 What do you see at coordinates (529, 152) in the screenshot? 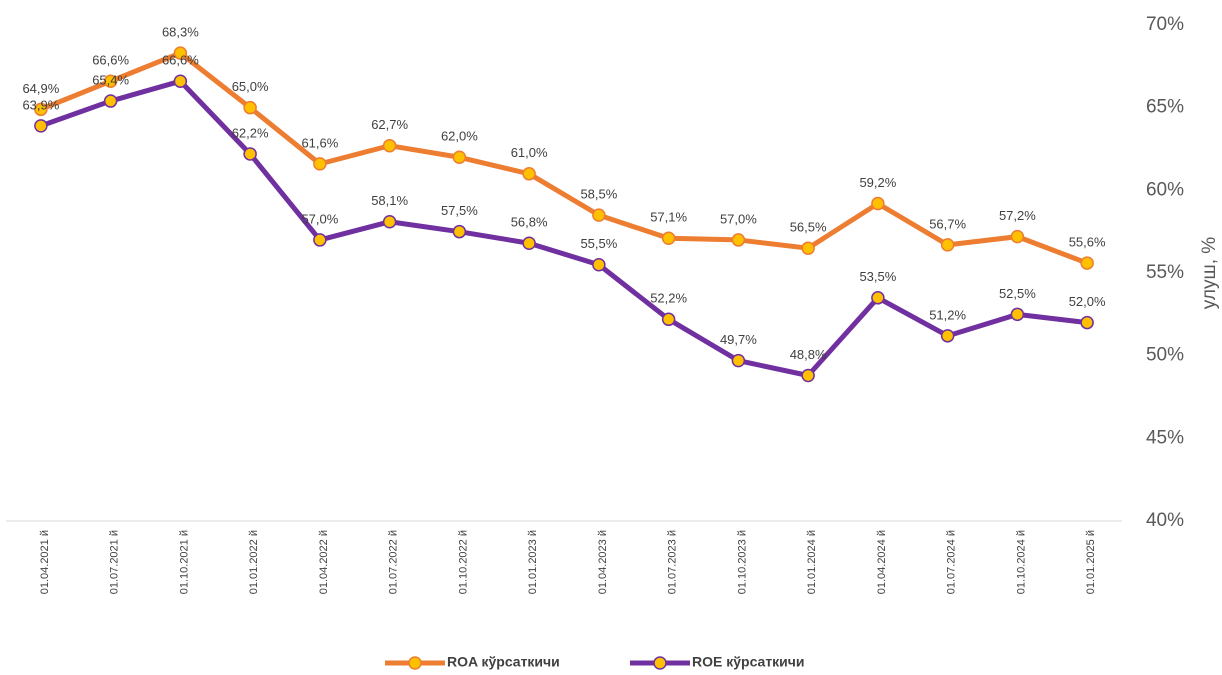
I see `data-label: 61,0%` at bounding box center [529, 152].